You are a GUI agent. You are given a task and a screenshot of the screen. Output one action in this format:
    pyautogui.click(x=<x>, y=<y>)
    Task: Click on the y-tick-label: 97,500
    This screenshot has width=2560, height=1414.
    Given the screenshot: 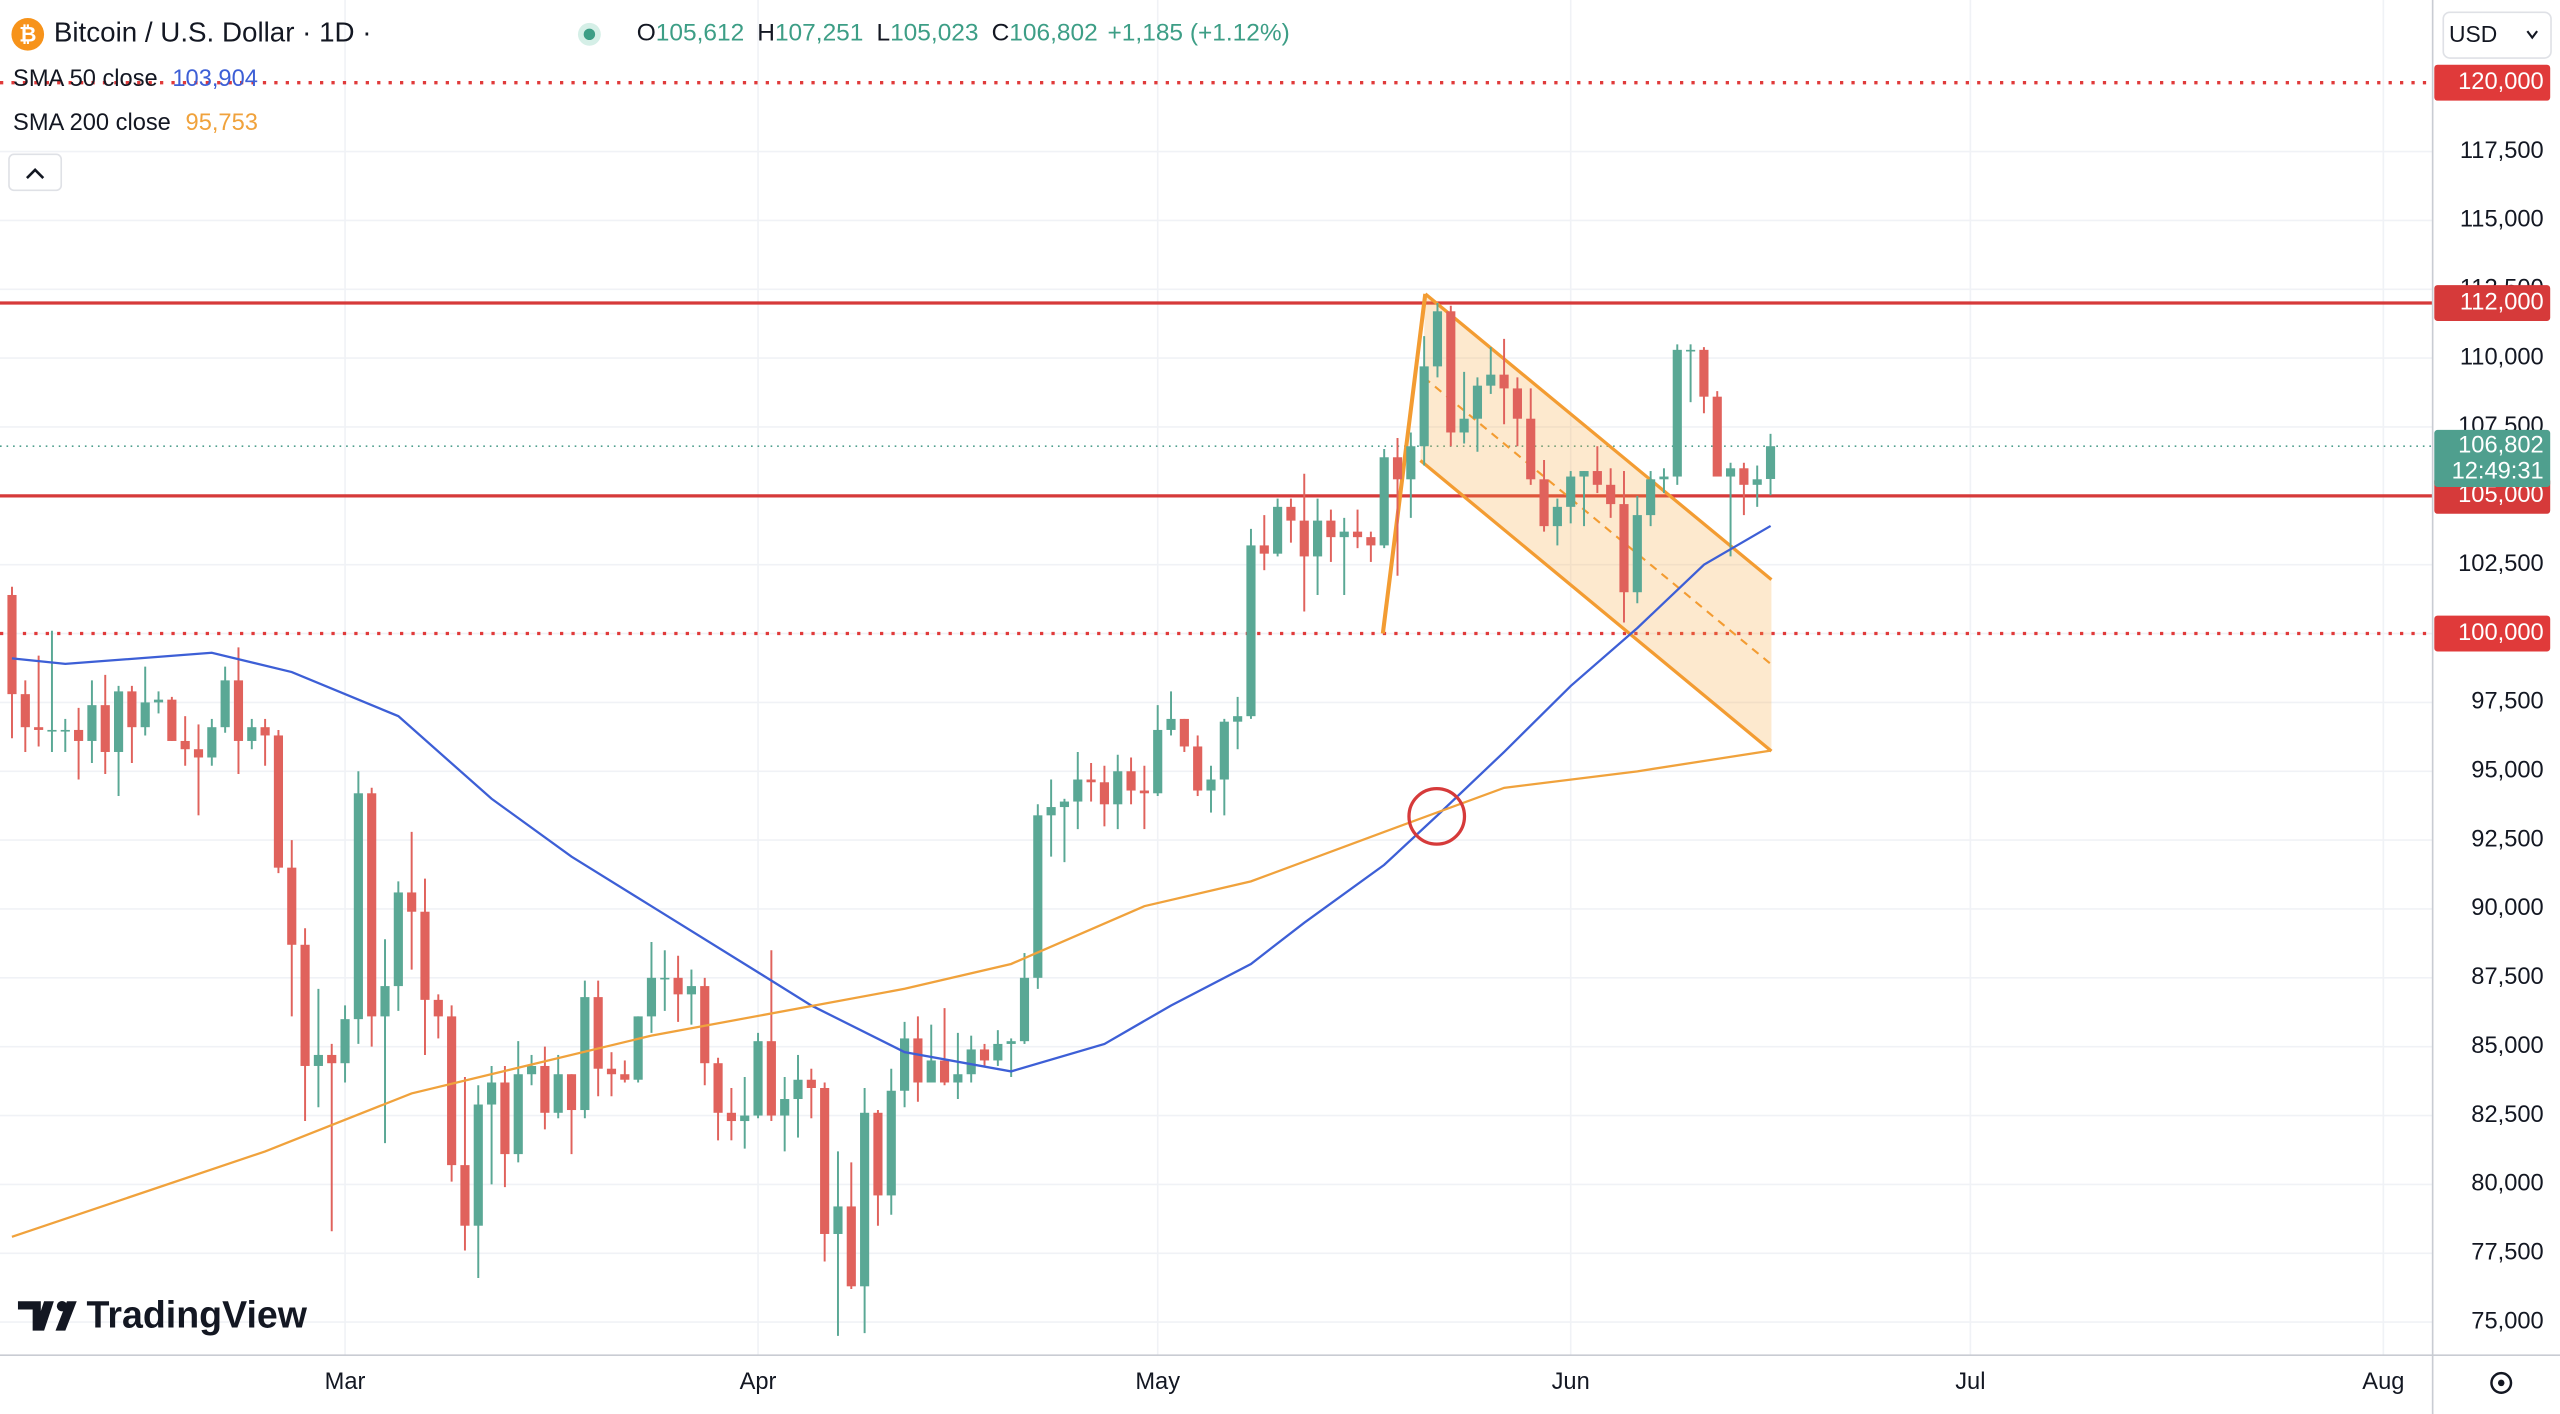 What is the action you would take?
    pyautogui.click(x=2507, y=702)
    